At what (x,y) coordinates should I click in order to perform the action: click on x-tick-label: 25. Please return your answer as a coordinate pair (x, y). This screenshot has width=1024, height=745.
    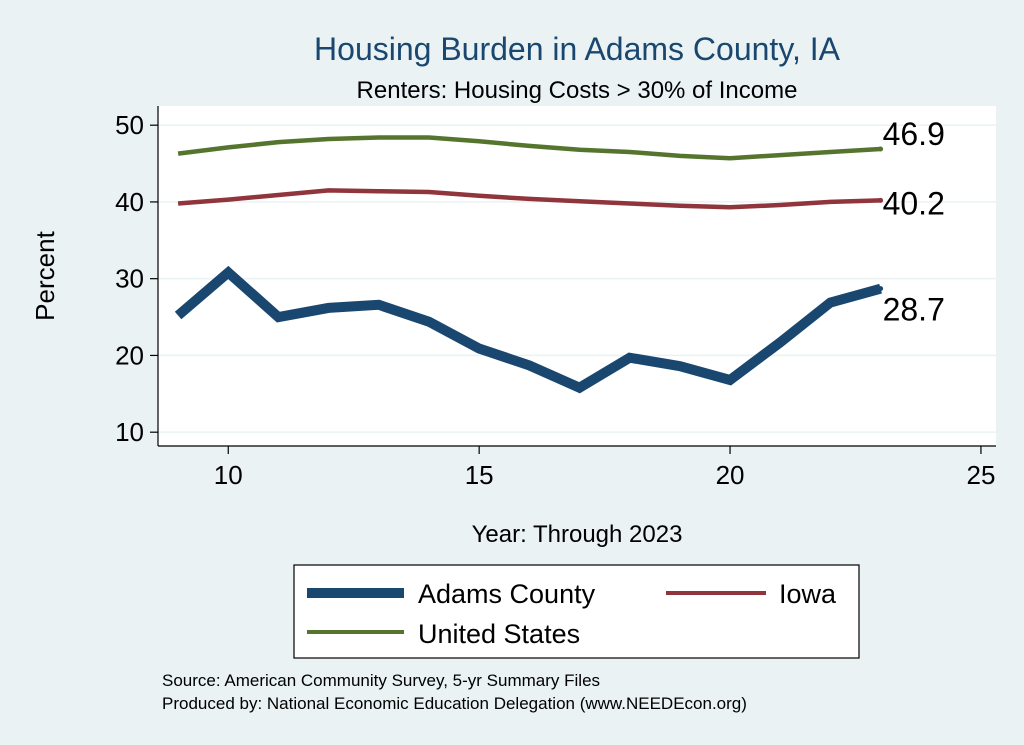
    Looking at the image, I should click on (980, 475).